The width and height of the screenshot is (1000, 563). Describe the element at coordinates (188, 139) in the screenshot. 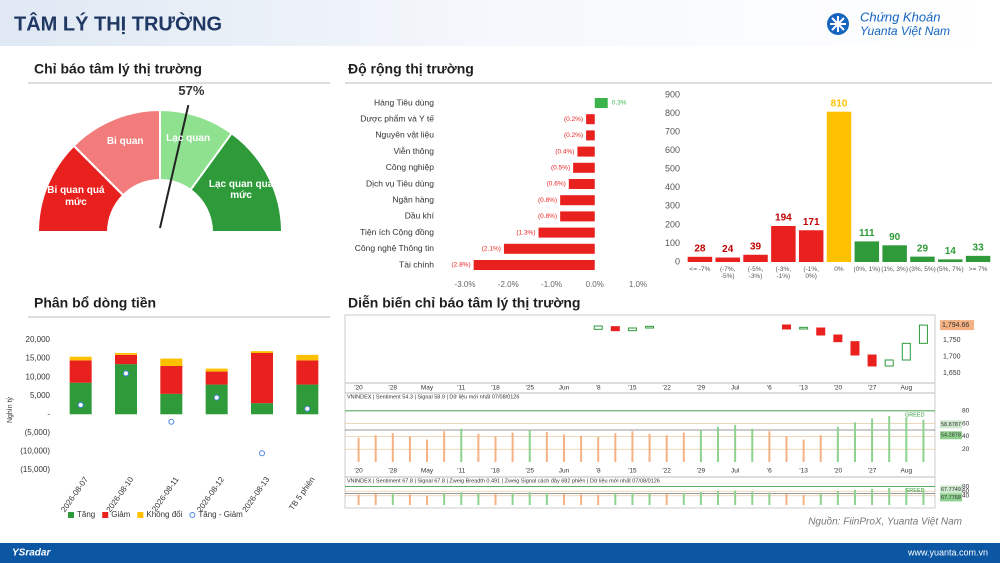

I see `gauge-label: Lạc quan` at that location.